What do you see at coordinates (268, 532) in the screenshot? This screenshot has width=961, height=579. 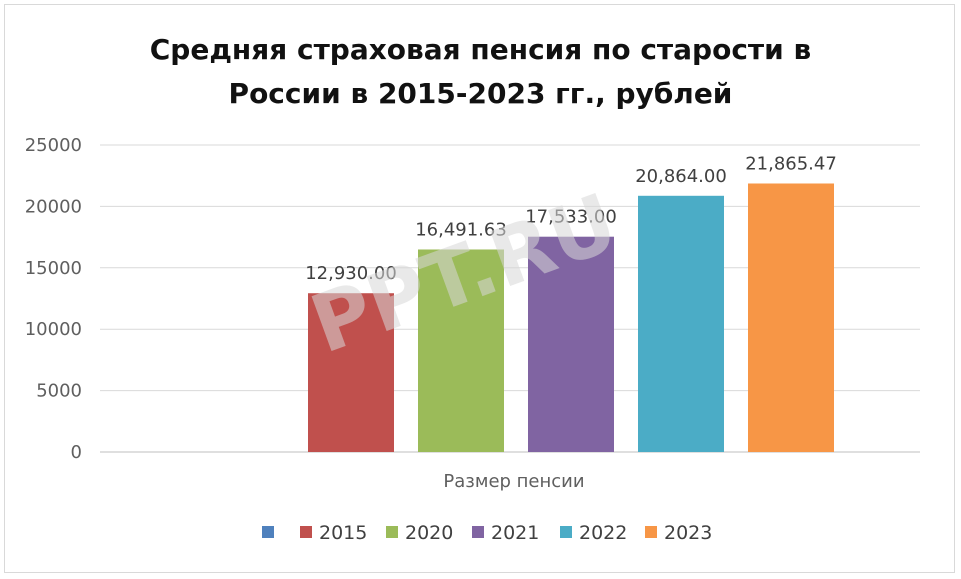 I see `legend-swatch-blank` at bounding box center [268, 532].